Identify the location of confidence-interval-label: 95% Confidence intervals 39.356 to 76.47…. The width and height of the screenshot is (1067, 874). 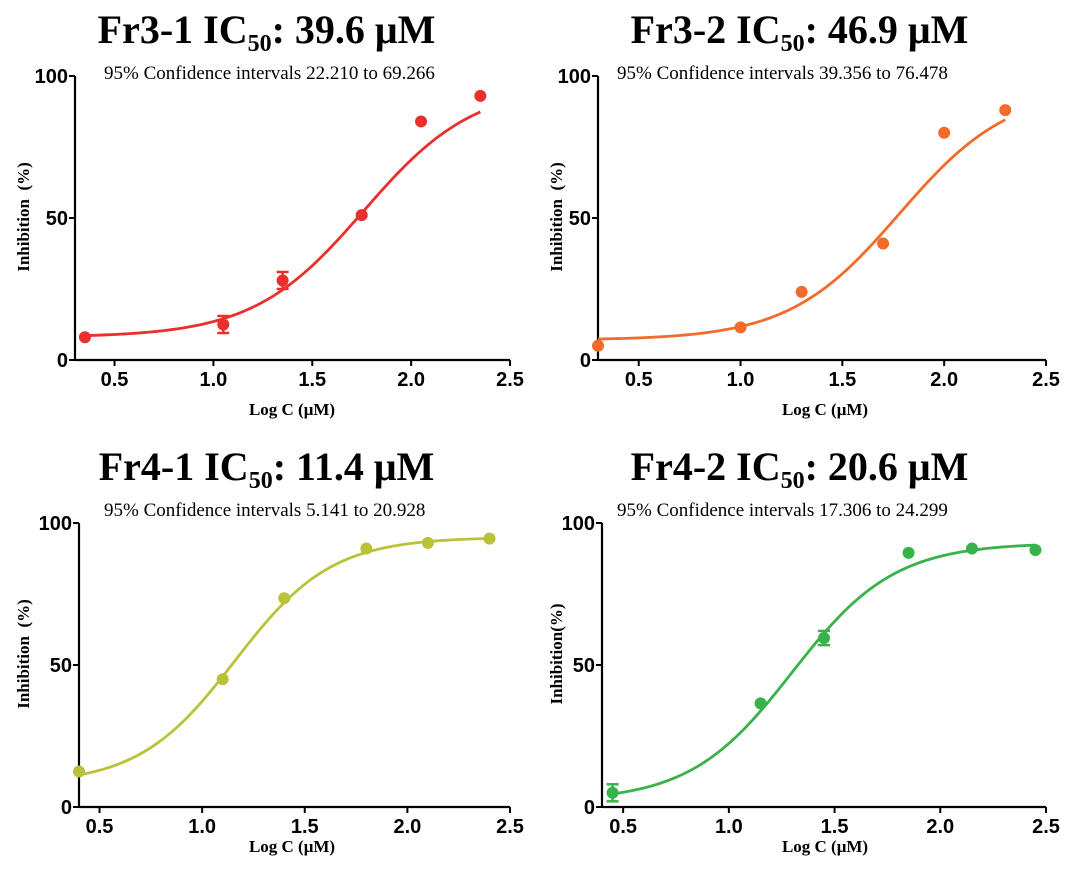
(782, 73).